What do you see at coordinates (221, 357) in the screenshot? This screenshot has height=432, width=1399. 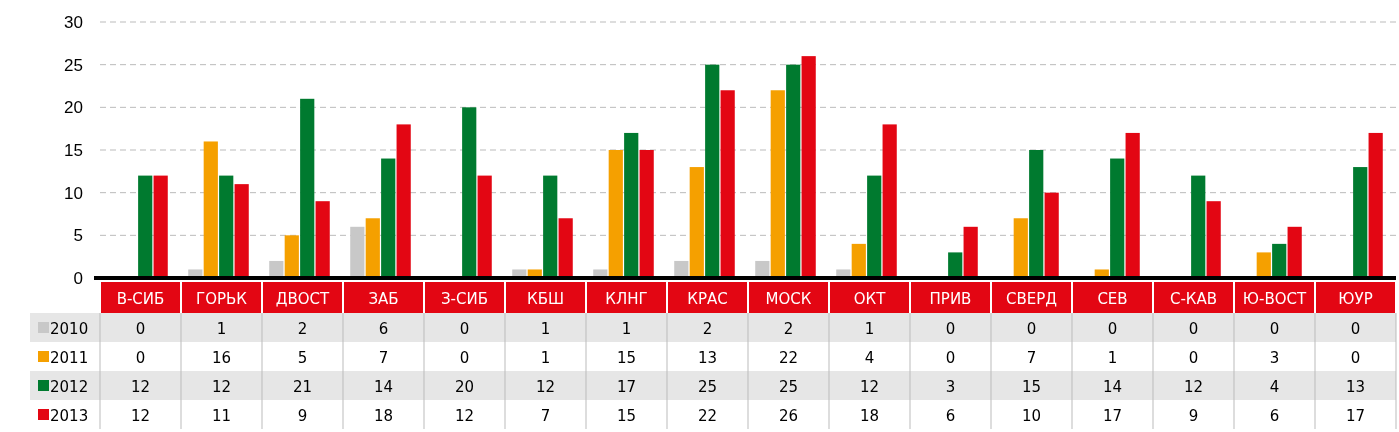 I see `data-label: 16` at bounding box center [221, 357].